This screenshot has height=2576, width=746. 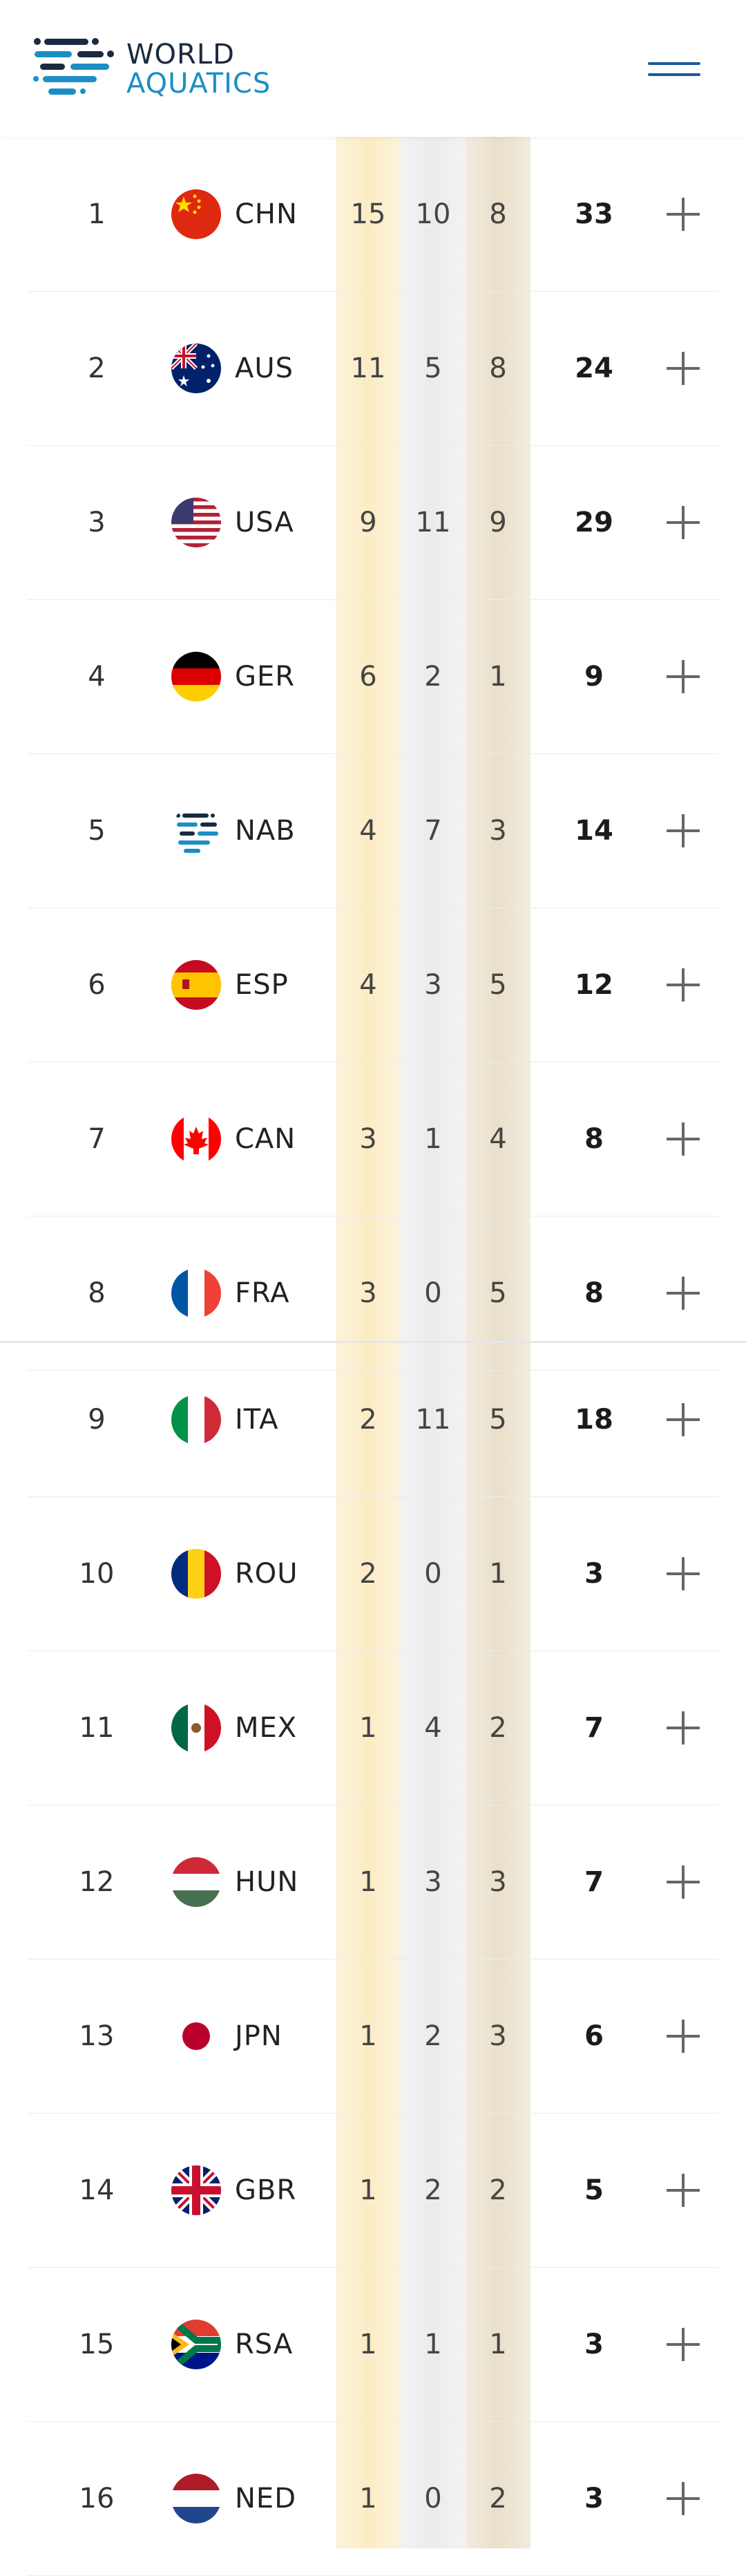 What do you see at coordinates (373, 2498) in the screenshot?
I see `table-row: 16 NED 1 0 2 3` at bounding box center [373, 2498].